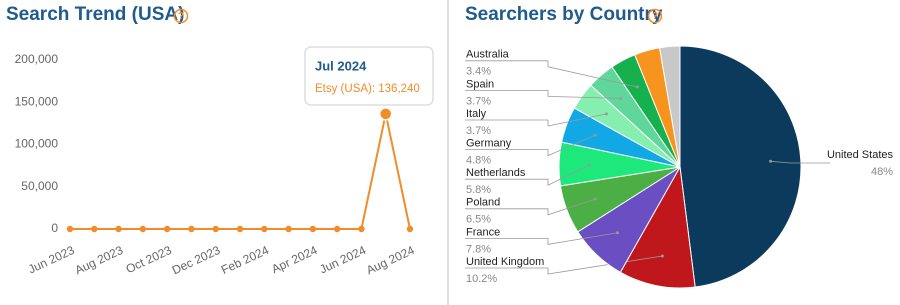 The height and width of the screenshot is (305, 900). Describe the element at coordinates (369, 76) in the screenshot. I see `tooltip` at that location.